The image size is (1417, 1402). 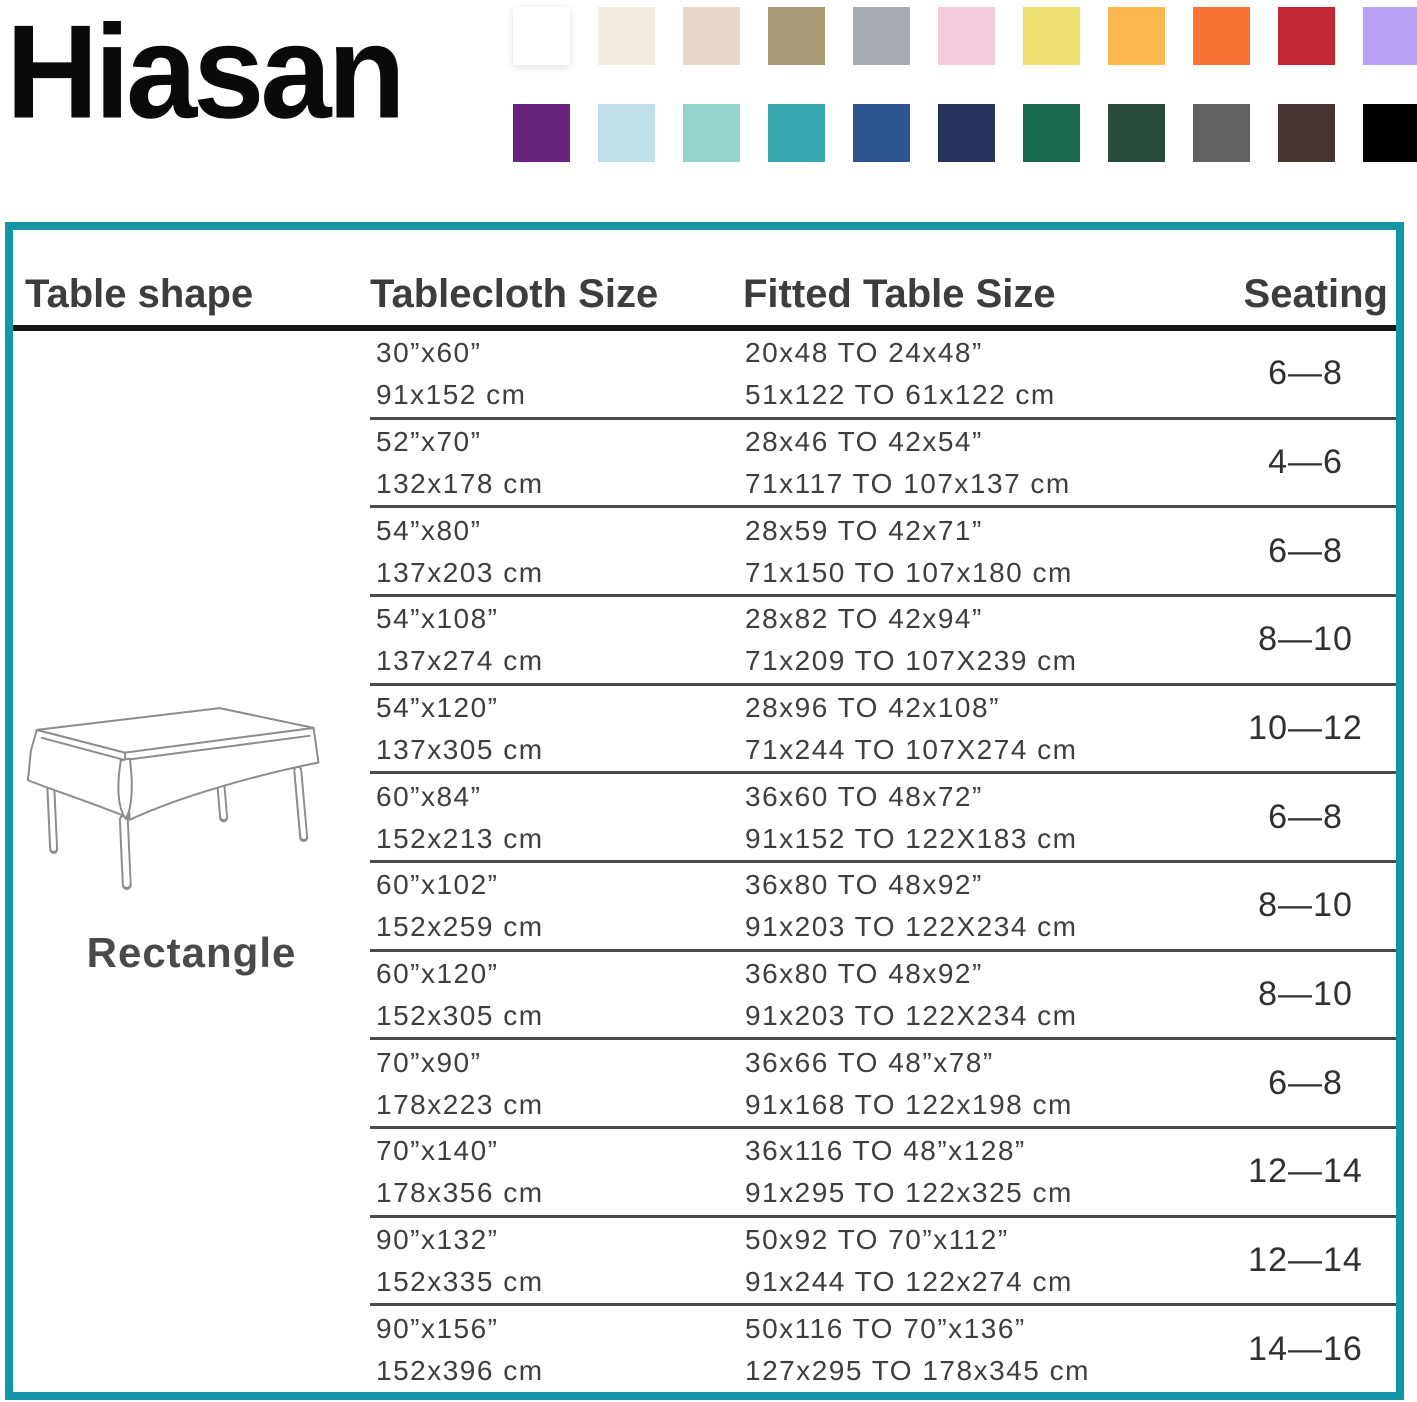 What do you see at coordinates (1305, 1348) in the screenshot?
I see `seating-range: 14—16` at bounding box center [1305, 1348].